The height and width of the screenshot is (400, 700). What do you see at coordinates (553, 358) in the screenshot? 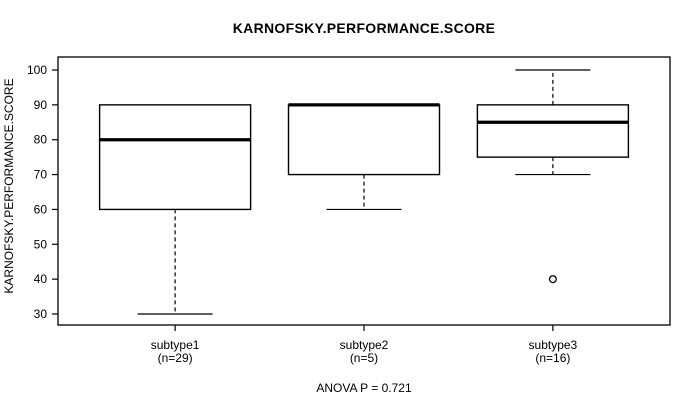
I see `x-category-count: (n=16)` at bounding box center [553, 358].